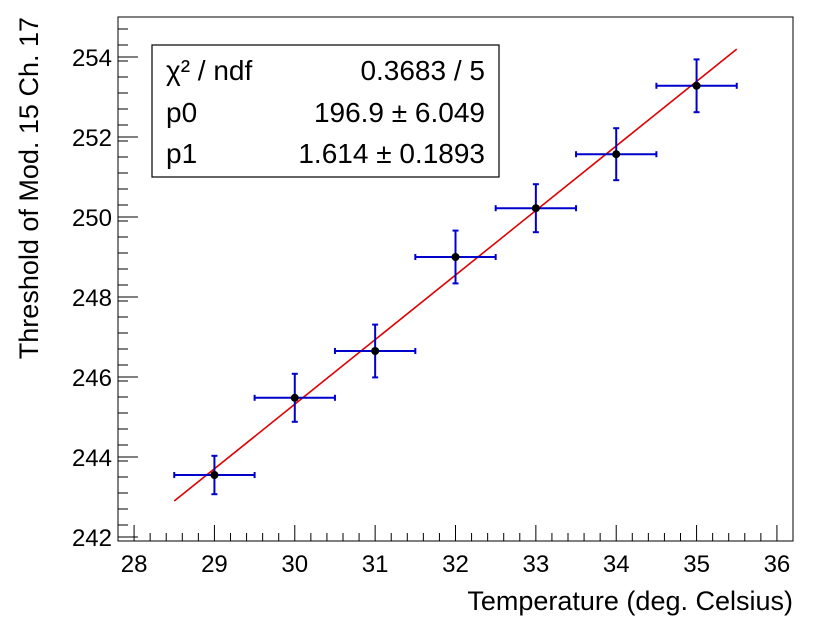  What do you see at coordinates (294, 564) in the screenshot?
I see `x-tick-label: 30` at bounding box center [294, 564].